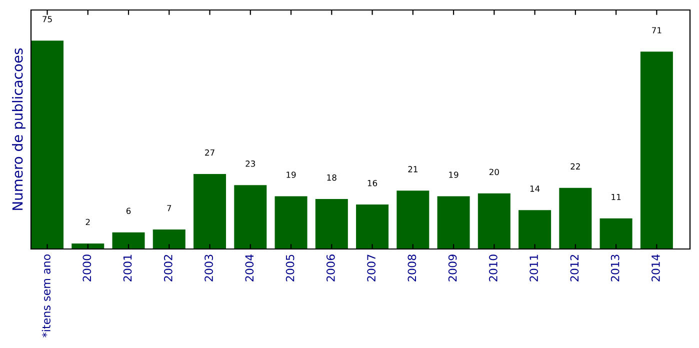  I want to click on y-axis-title: Numero de publicacoes, so click(19, 129).